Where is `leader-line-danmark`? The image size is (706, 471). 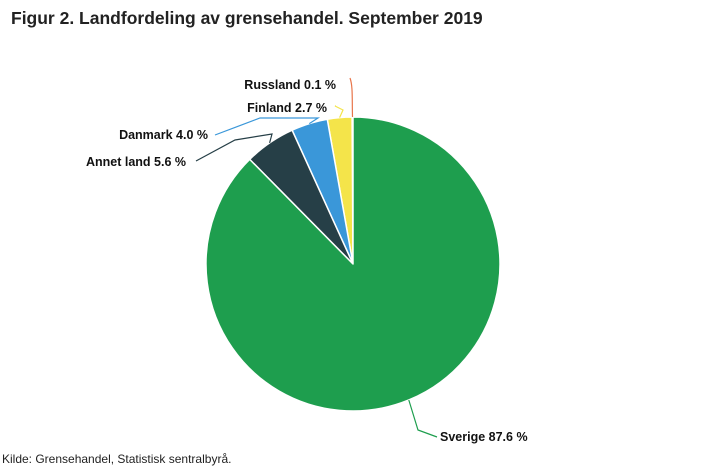
leader-line-danmark is located at coordinates (267, 126).